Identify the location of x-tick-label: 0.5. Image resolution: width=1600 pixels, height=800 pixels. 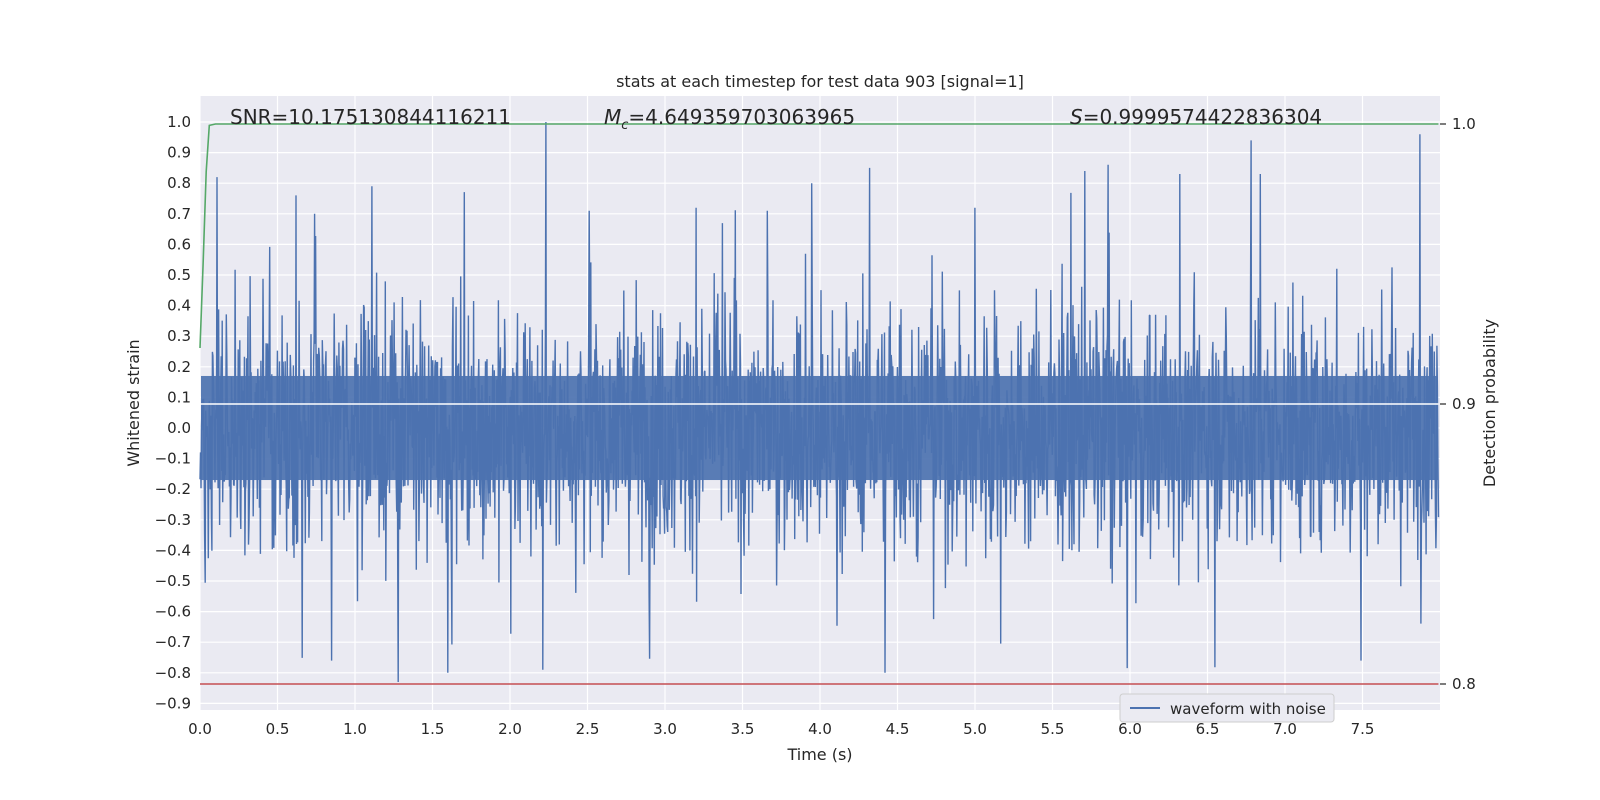
(278, 729).